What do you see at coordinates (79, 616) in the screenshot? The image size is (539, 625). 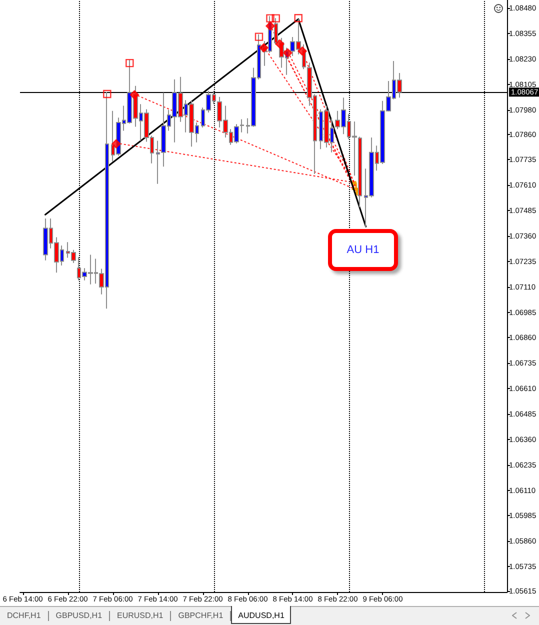 I see `text: GBPUSD,H1` at bounding box center [79, 616].